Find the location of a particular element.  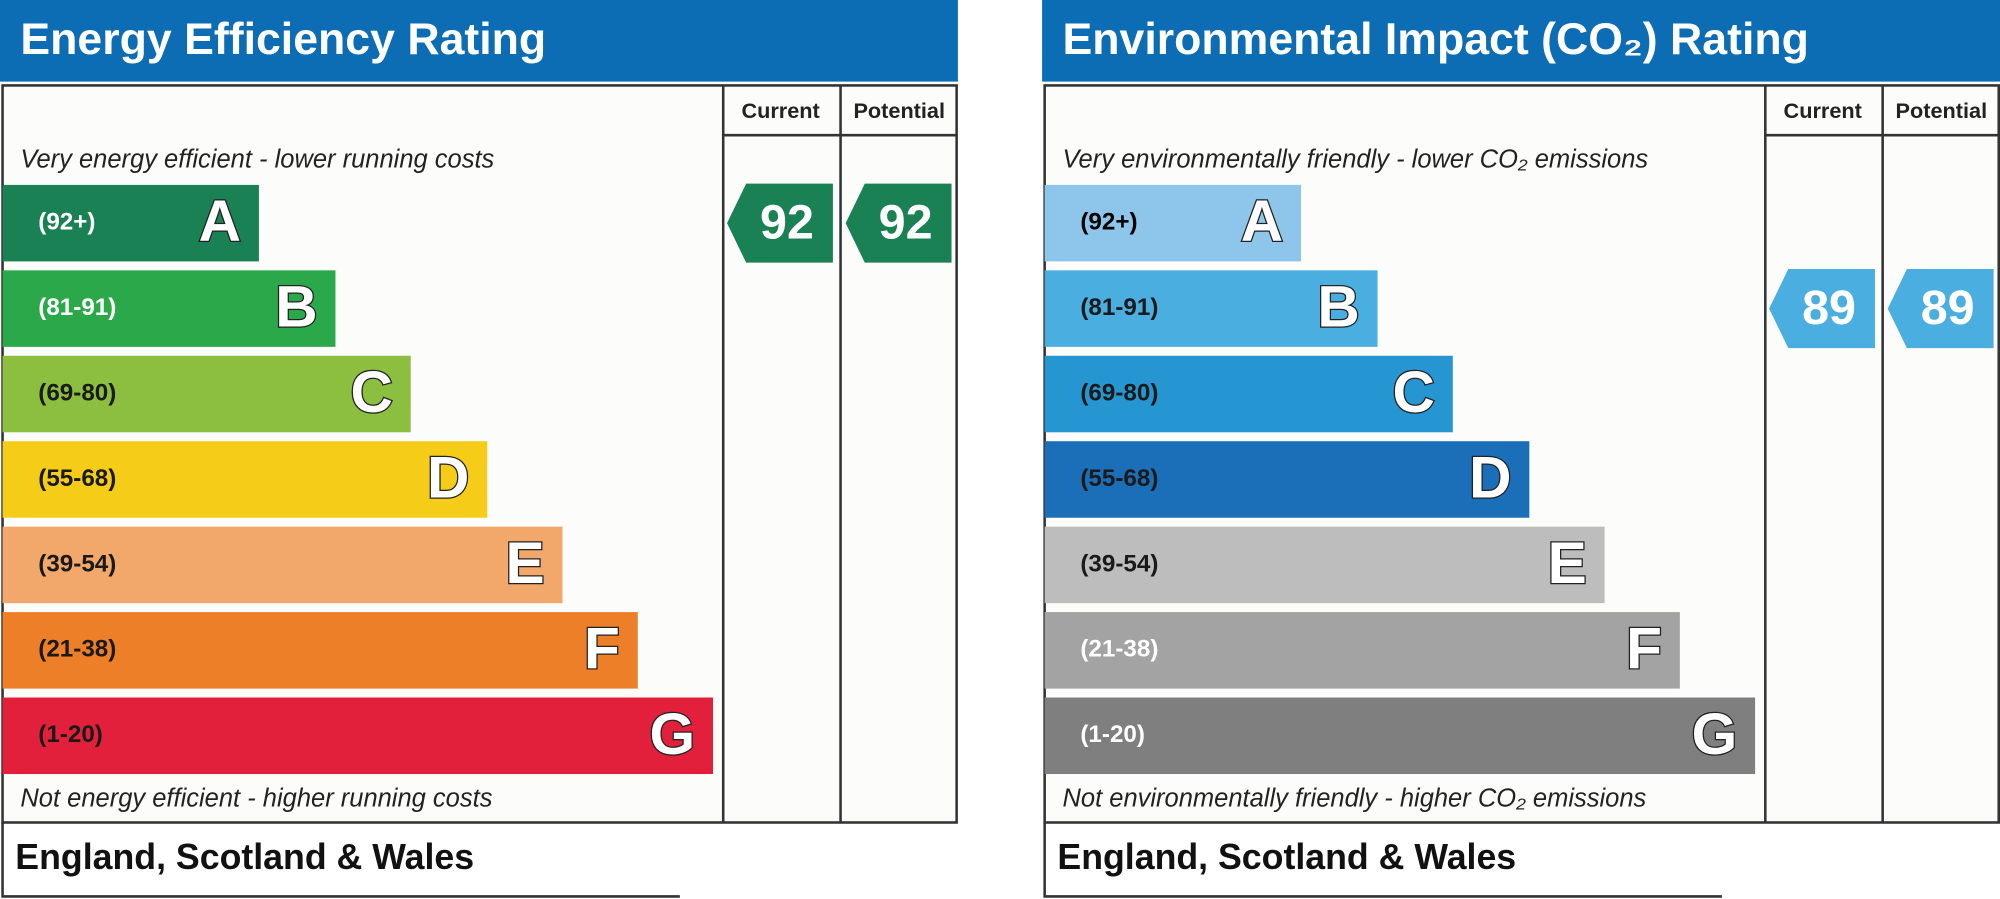

panel-title: Environmental Impact (CO₂) Rating is located at coordinates (1436, 39).